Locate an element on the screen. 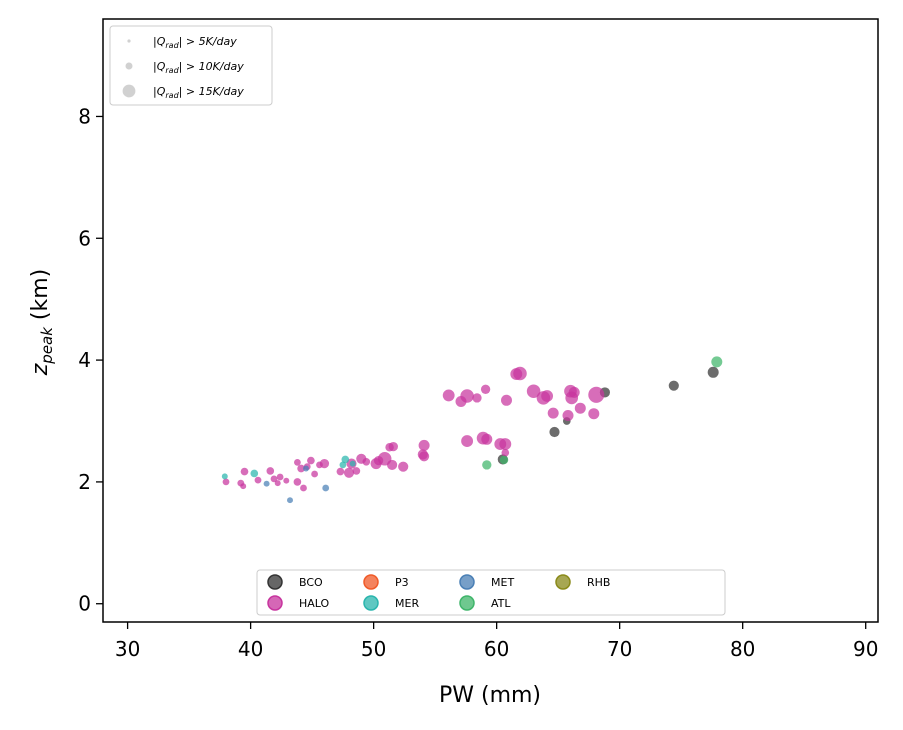  y-axis-label-unit: (km) is located at coordinates (40, 298).